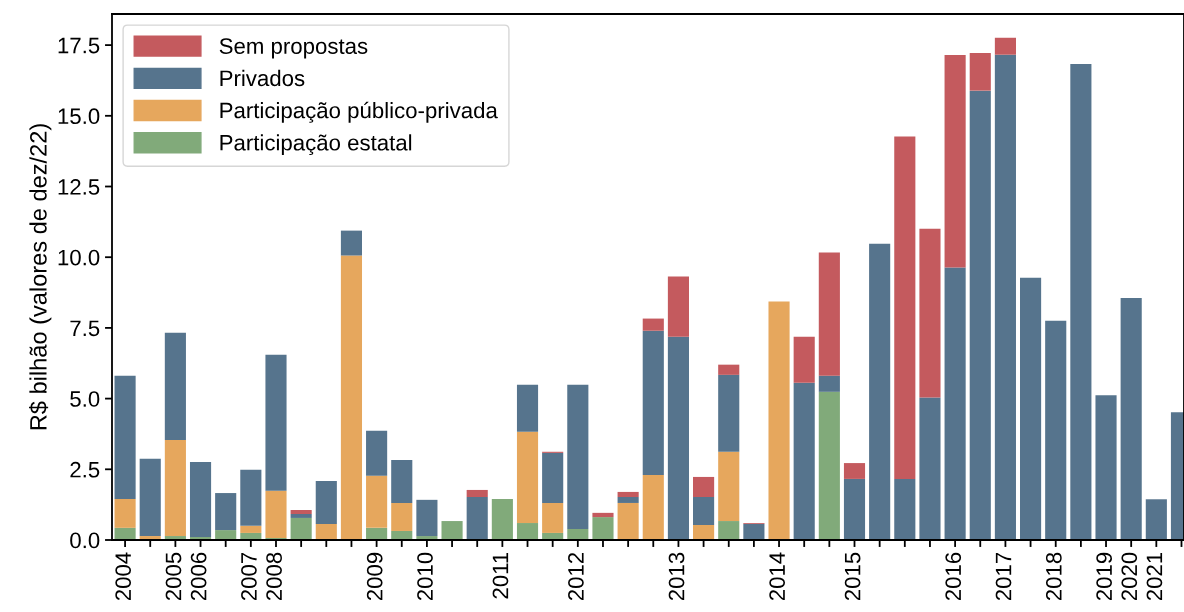 This screenshot has width=1184, height=612. I want to click on y-tick-label: 5.0, so click(85, 399).